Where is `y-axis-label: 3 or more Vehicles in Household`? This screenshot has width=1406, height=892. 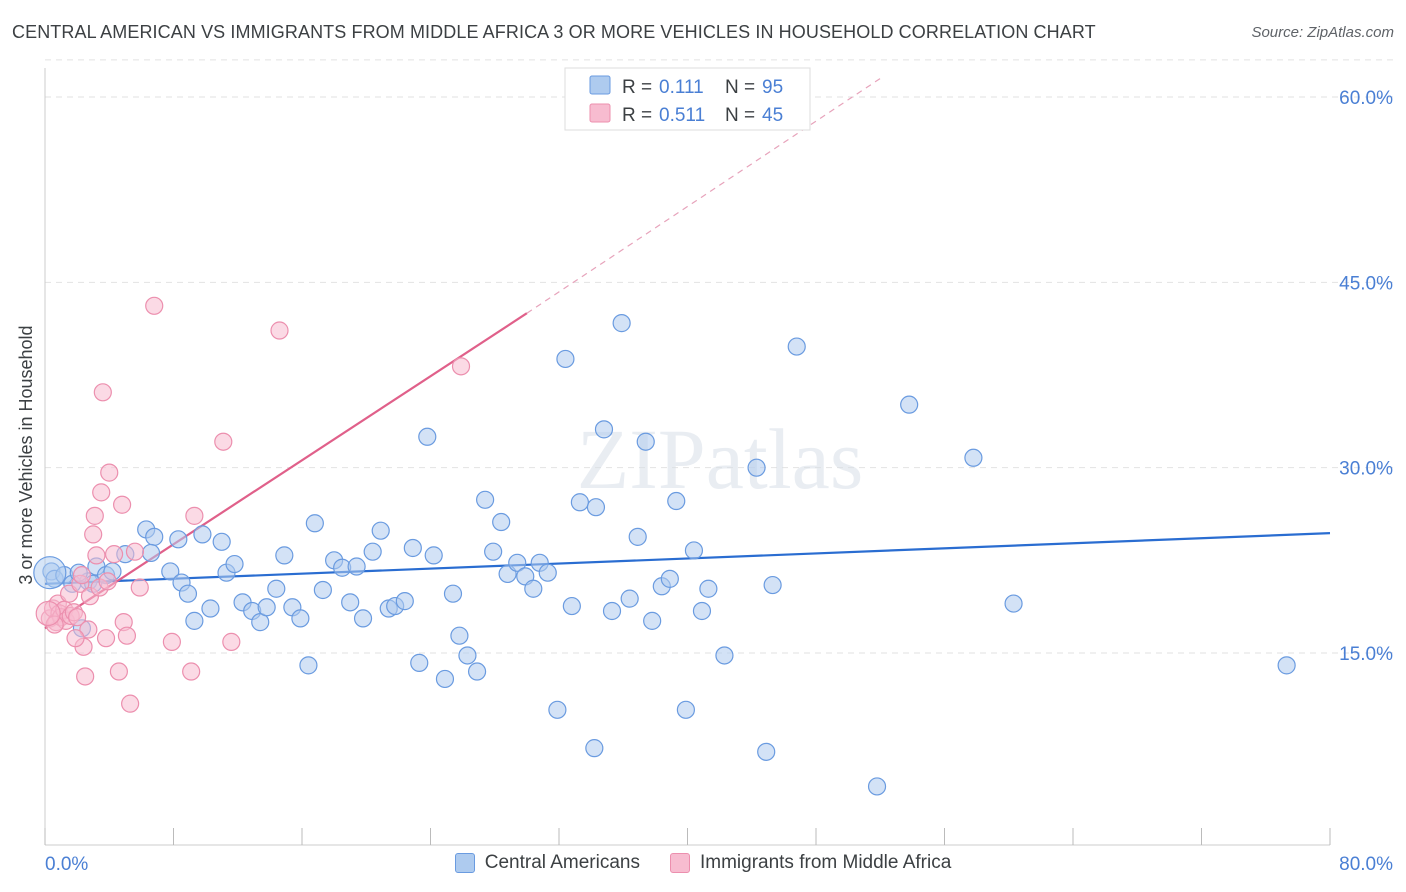 y-axis-label: 3 or more Vehicles in Household is located at coordinates (26, 454).